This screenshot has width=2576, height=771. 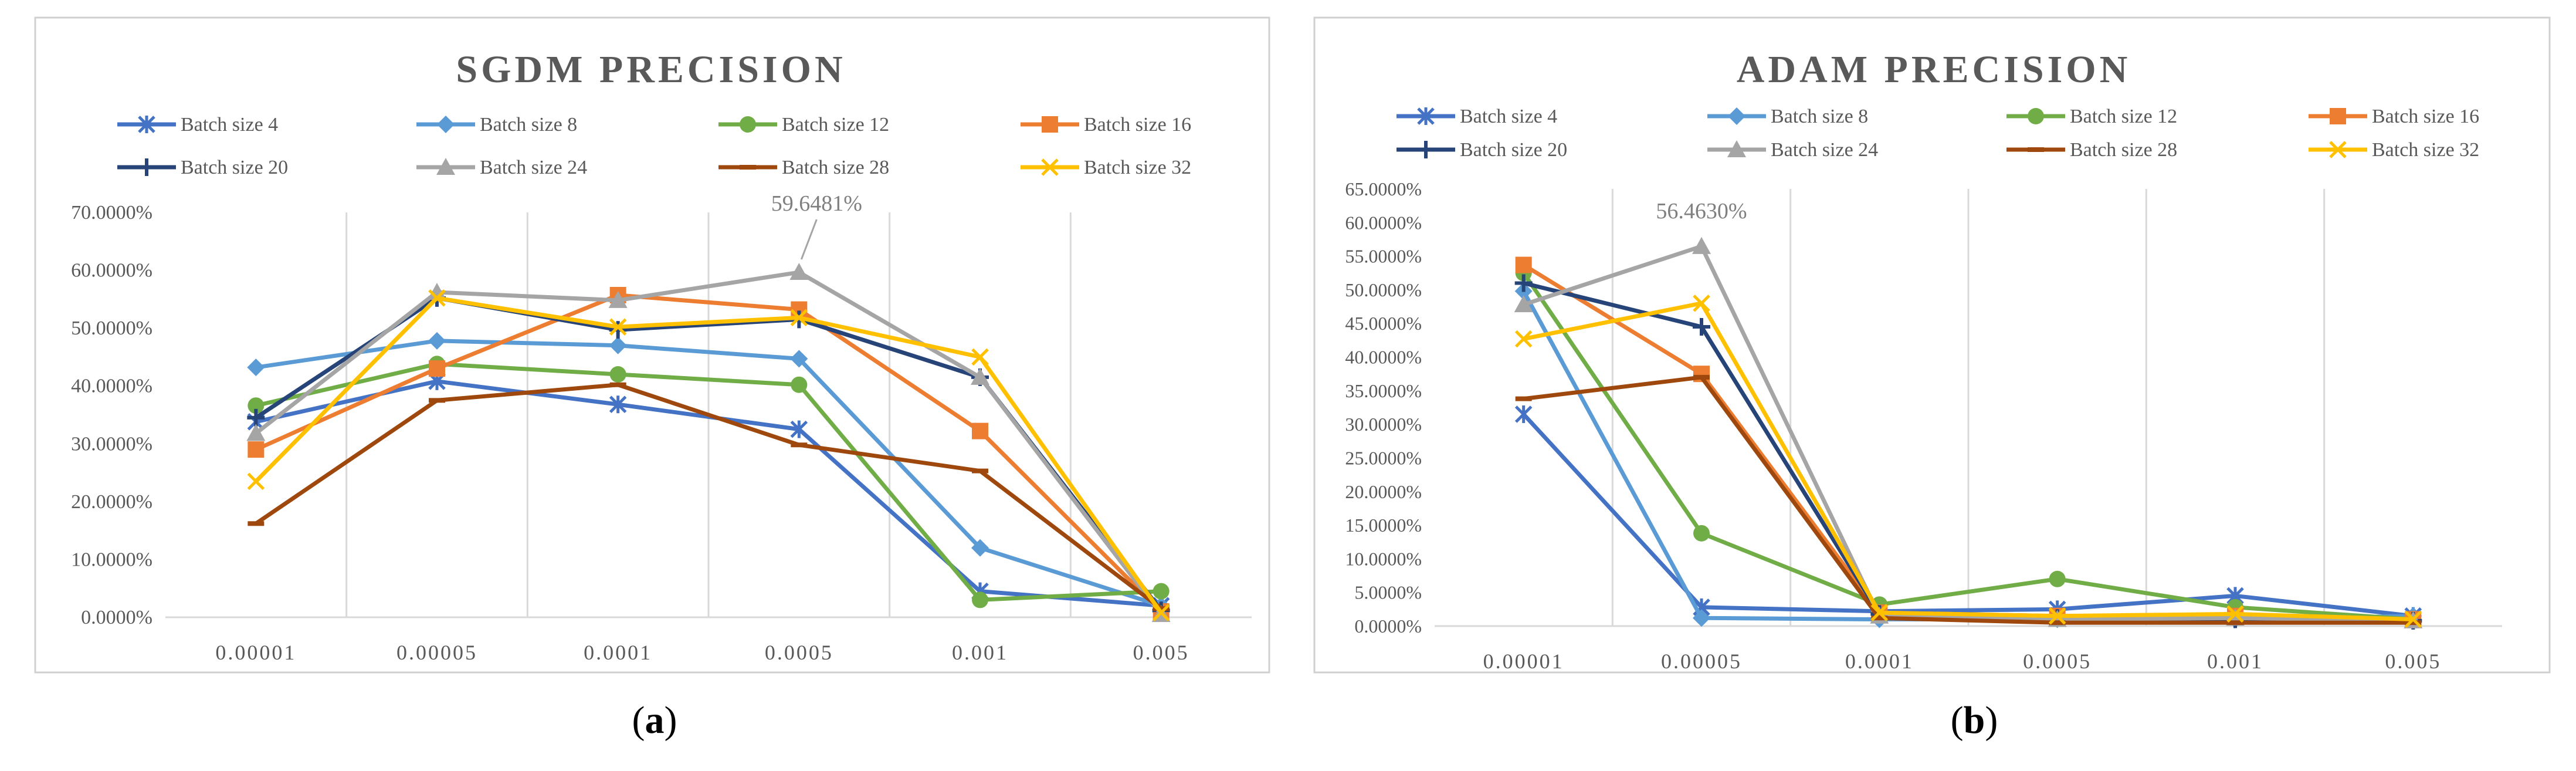 I want to click on legend-item-batch-size-20: Batch size 20, so click(x=1482, y=150).